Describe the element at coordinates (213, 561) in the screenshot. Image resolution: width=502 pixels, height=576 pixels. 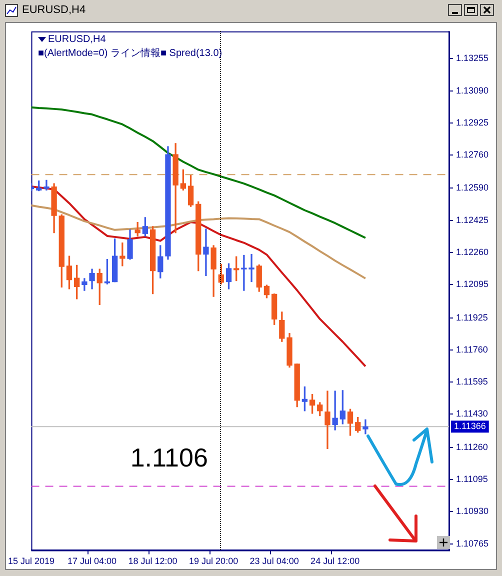
I see `x-tick-label: 19 Jul 20:00` at that location.